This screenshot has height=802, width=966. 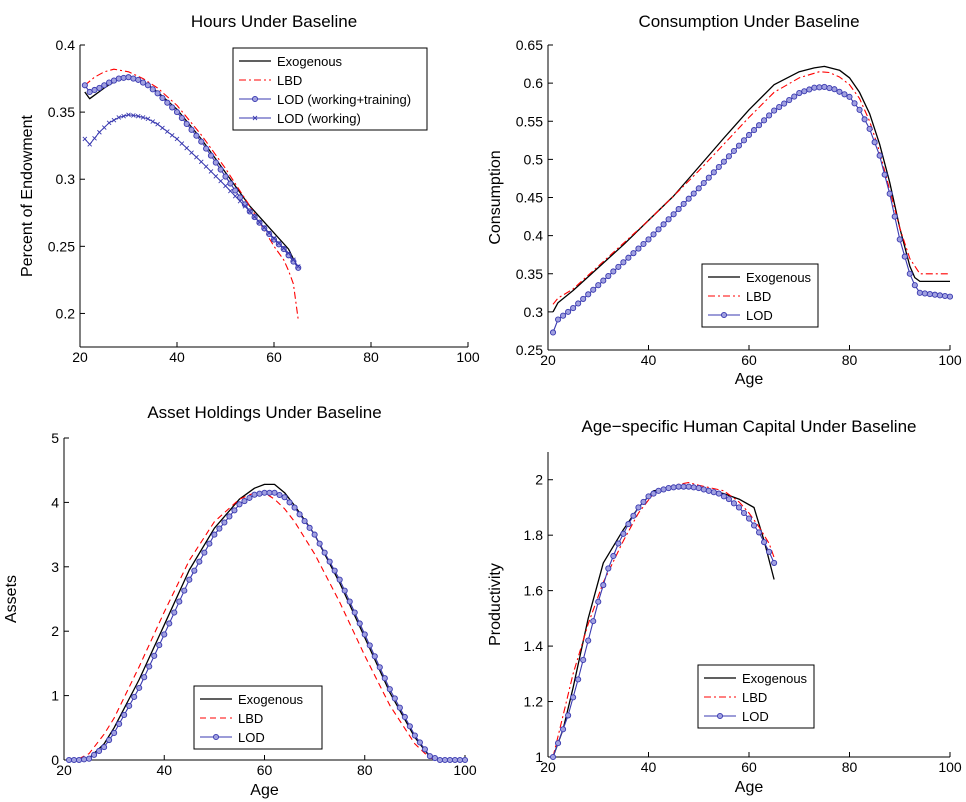 I want to click on y-tick-label: 0.3, so click(x=534, y=312).